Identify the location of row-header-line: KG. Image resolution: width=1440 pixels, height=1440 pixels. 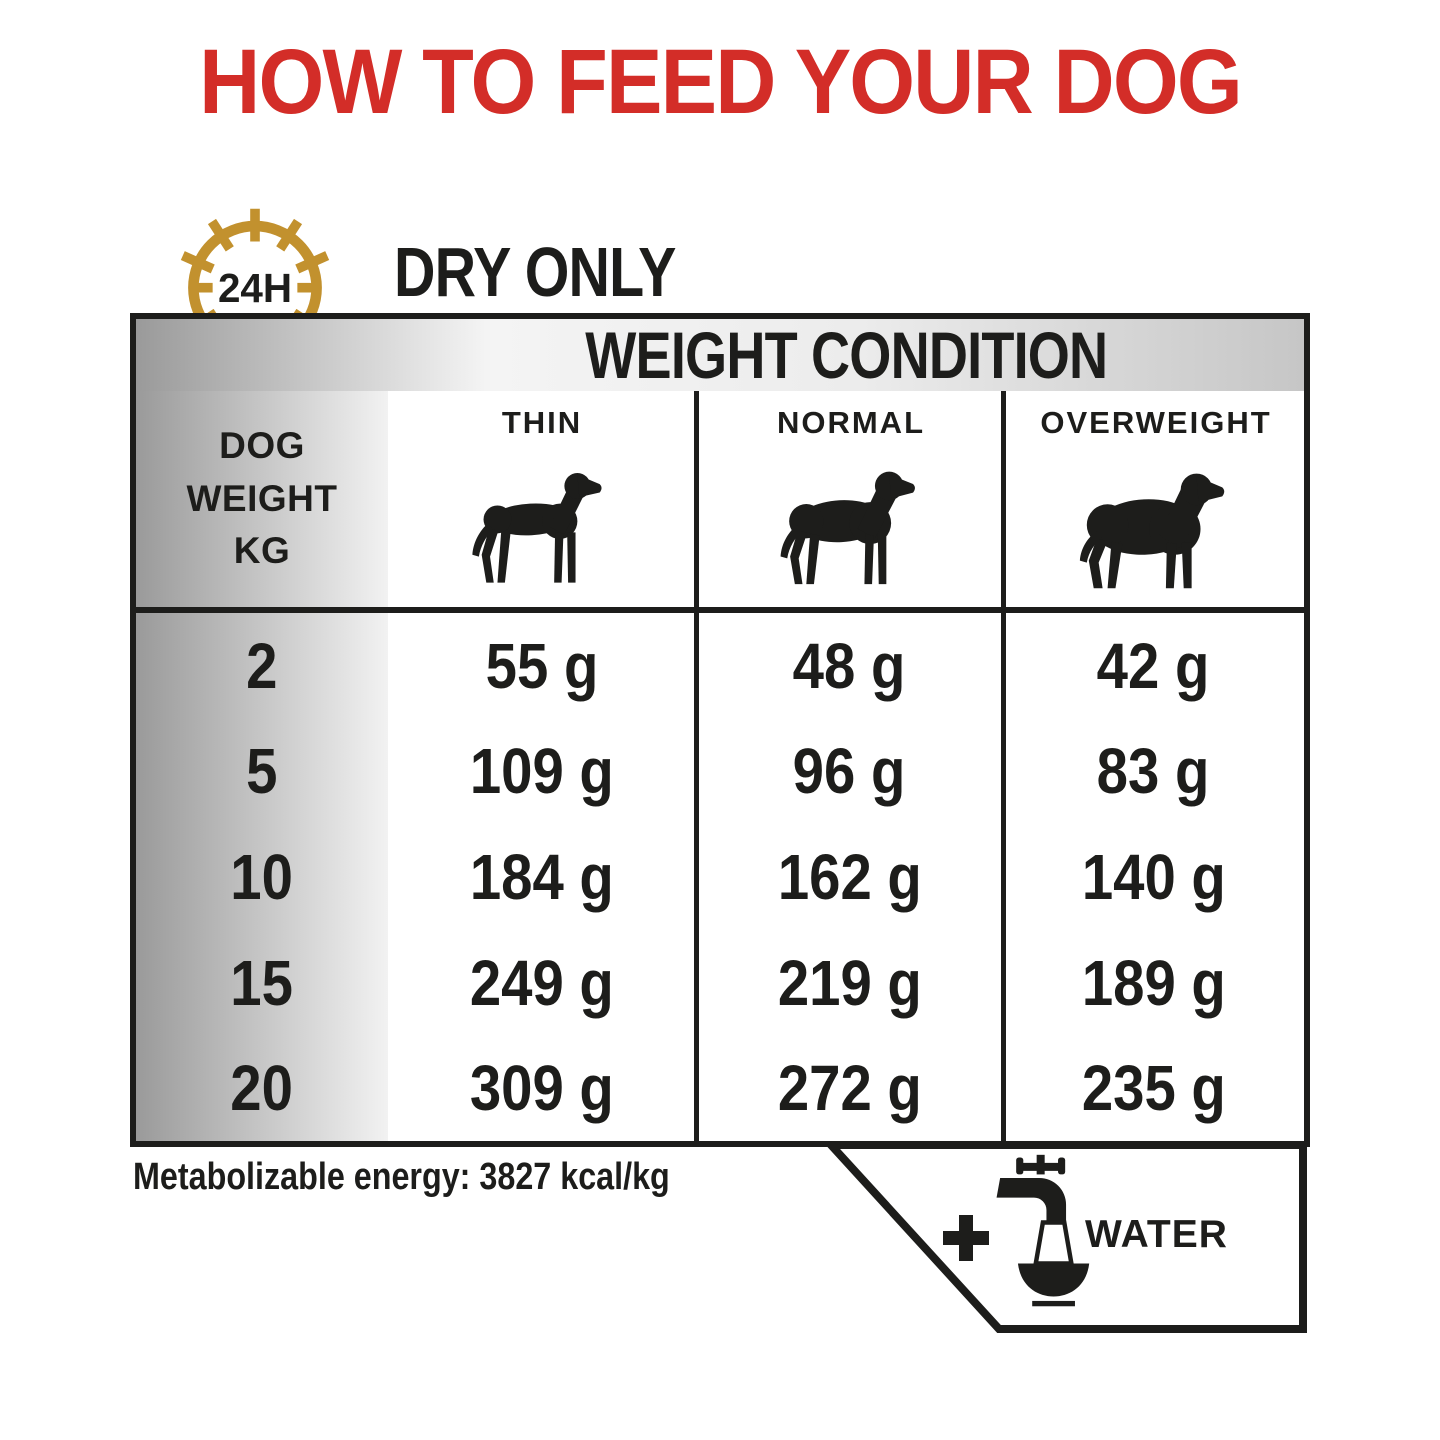
(262, 551).